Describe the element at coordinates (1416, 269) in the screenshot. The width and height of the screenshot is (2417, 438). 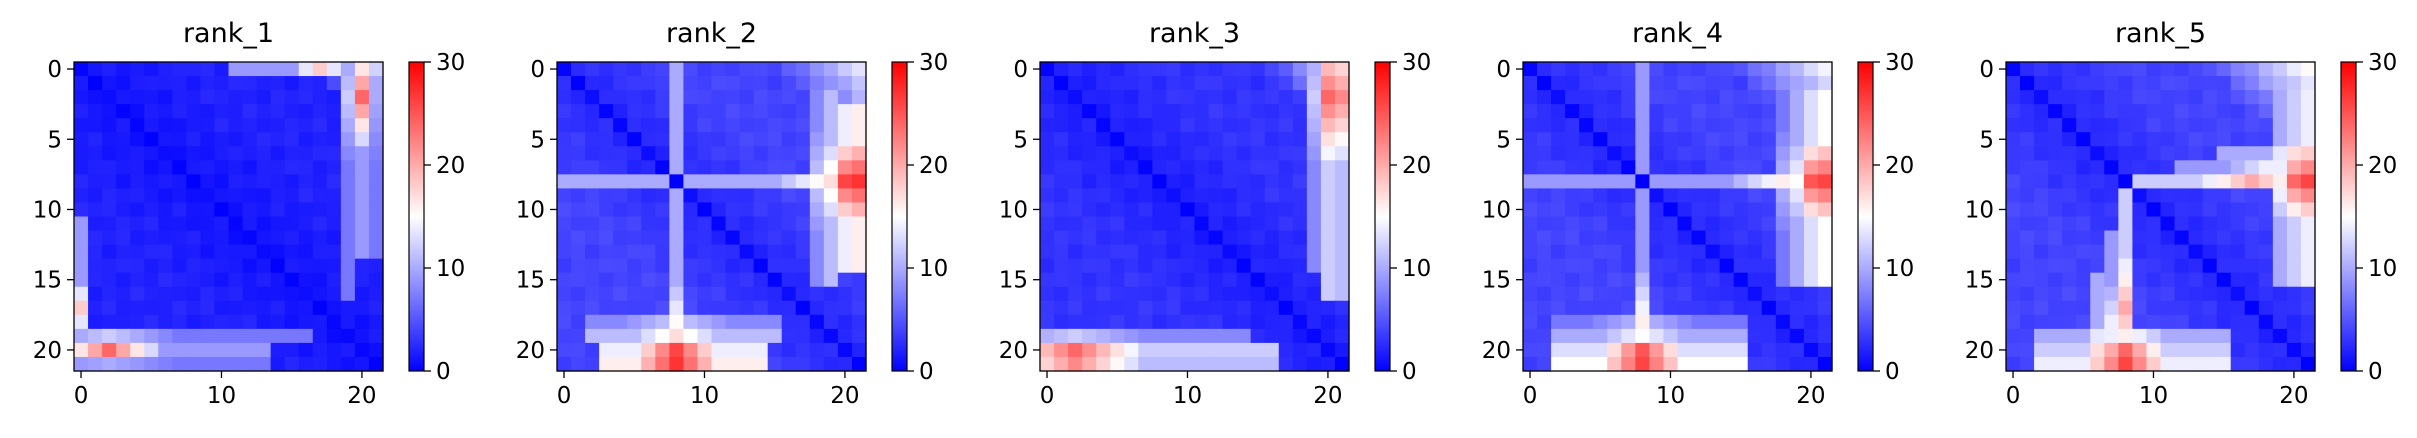
I see `colorbar-tick-label: 10` at that location.